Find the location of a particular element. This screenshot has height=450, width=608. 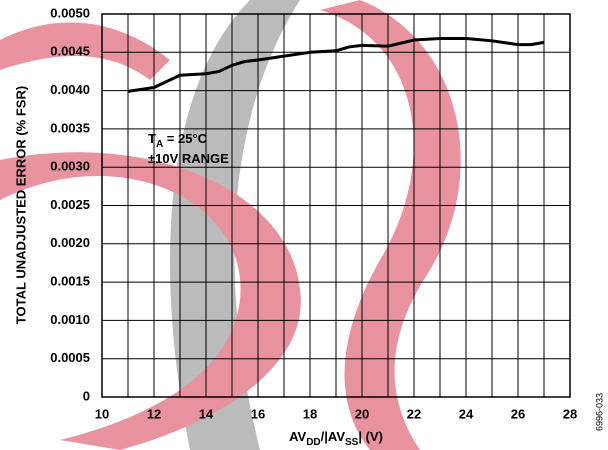

y-tick-label: 0.0045 is located at coordinates (70, 51).